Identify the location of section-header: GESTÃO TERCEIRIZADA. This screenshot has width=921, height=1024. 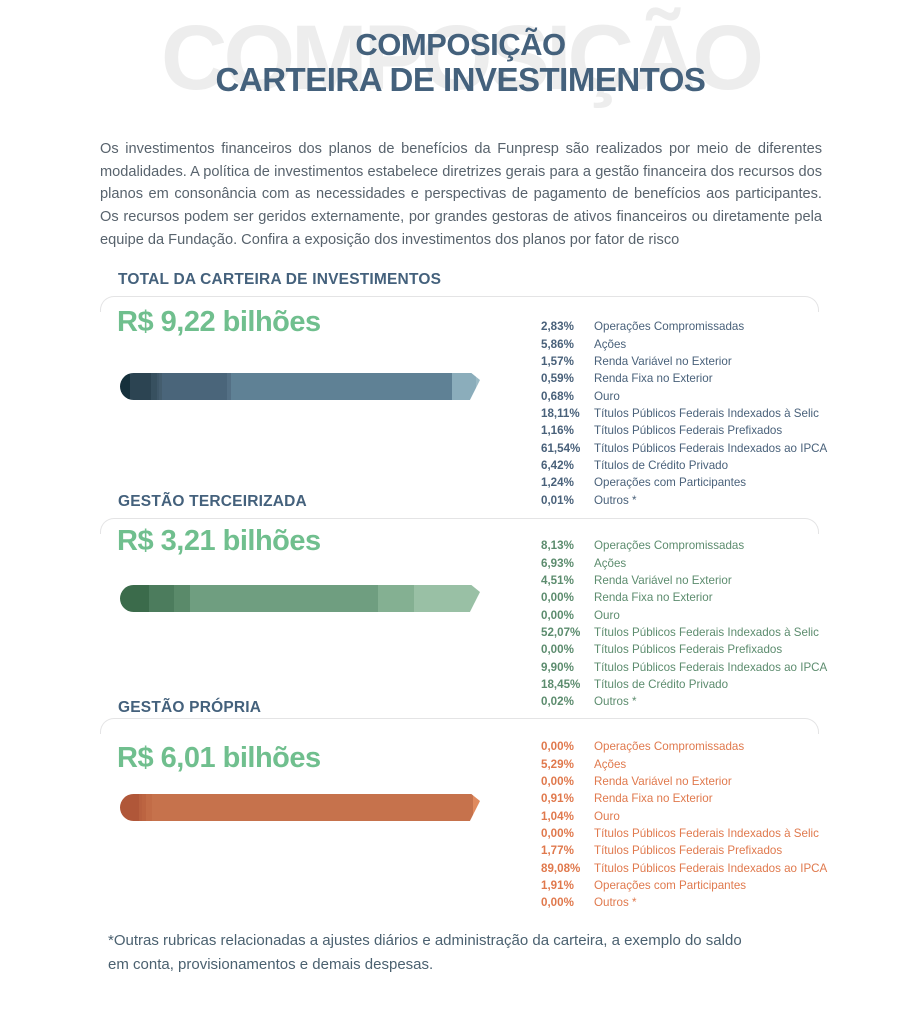
(212, 501).